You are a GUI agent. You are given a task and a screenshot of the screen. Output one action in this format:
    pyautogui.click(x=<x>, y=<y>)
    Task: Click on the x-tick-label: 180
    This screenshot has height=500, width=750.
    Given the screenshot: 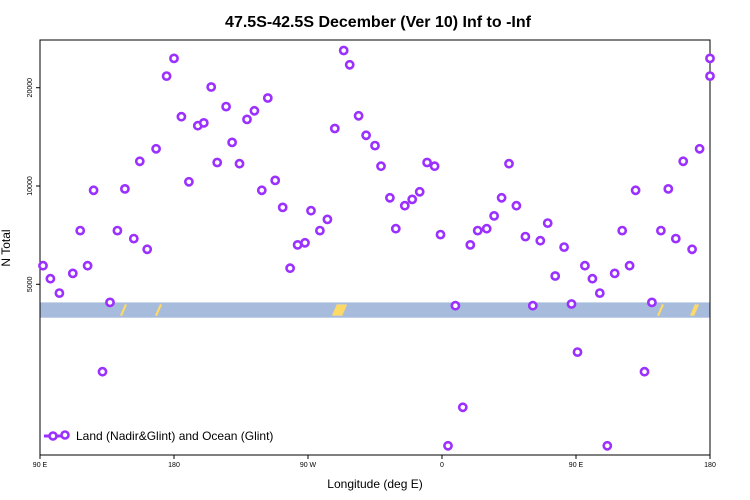 What is the action you would take?
    pyautogui.click(x=174, y=465)
    